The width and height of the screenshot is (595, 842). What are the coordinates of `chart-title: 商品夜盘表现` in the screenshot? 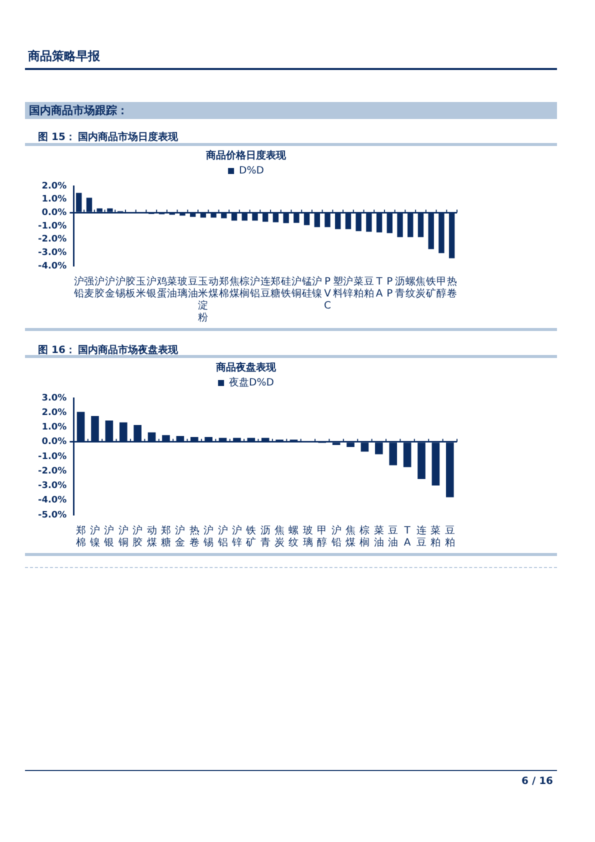 It's located at (246, 368).